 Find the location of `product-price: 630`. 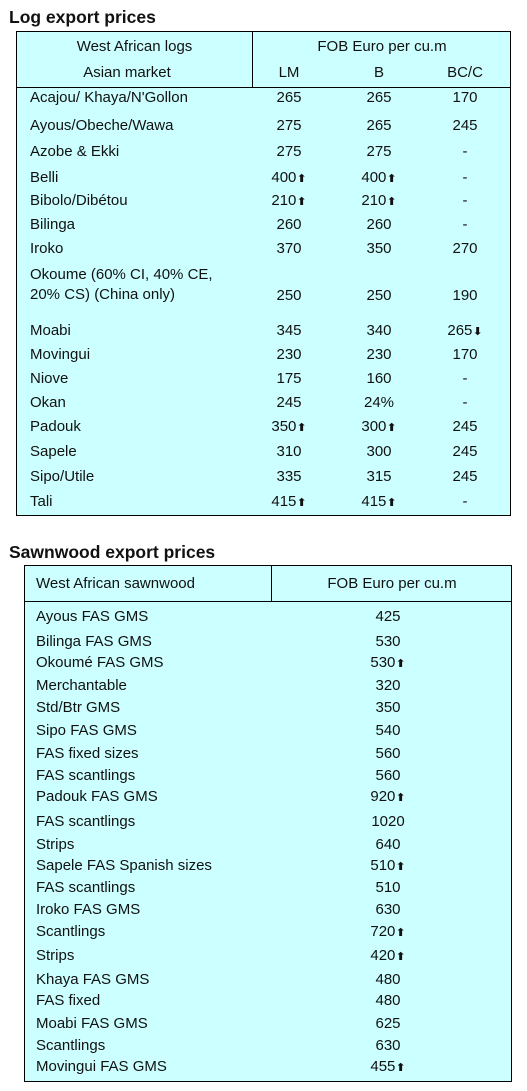

product-price: 630 is located at coordinates (388, 1046).